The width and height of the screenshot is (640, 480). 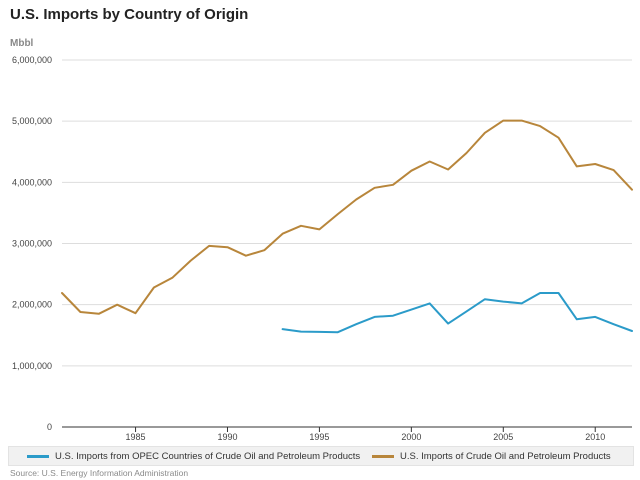 What do you see at coordinates (32, 121) in the screenshot?
I see `y-tick-label: 5,000,000` at bounding box center [32, 121].